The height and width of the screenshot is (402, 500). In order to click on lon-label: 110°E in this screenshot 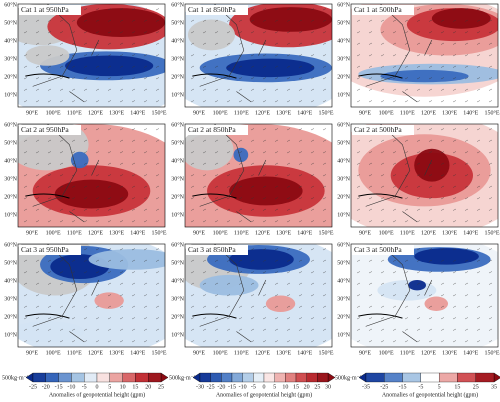, I will do `click(407, 112)`.